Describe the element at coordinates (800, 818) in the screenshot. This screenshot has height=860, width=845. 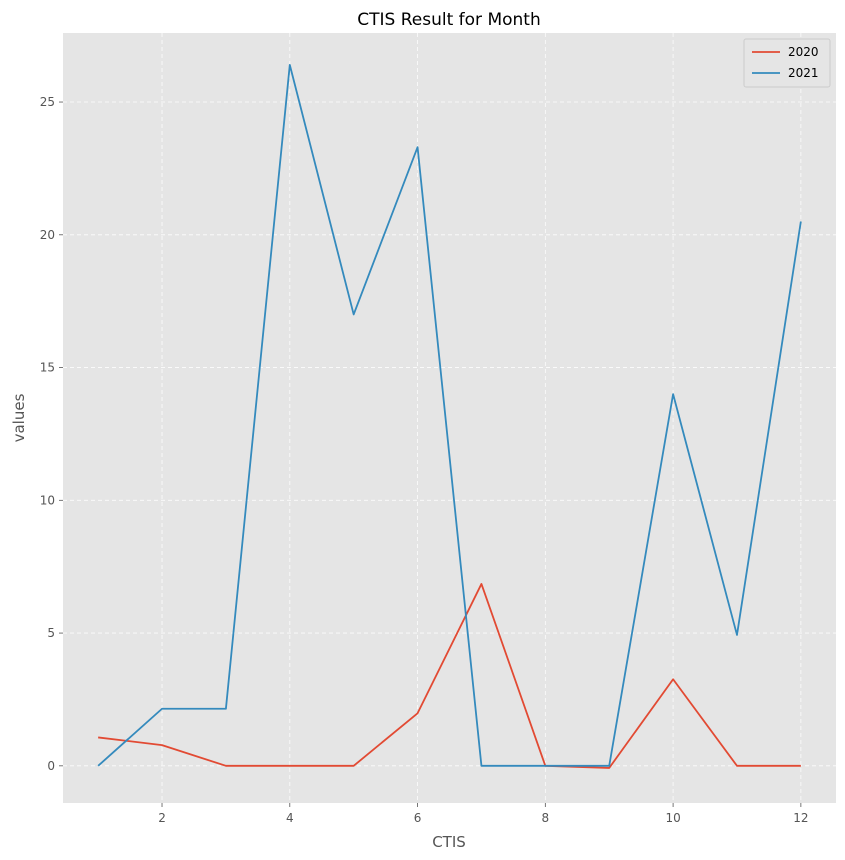
I see `x-tick-label: 12` at that location.